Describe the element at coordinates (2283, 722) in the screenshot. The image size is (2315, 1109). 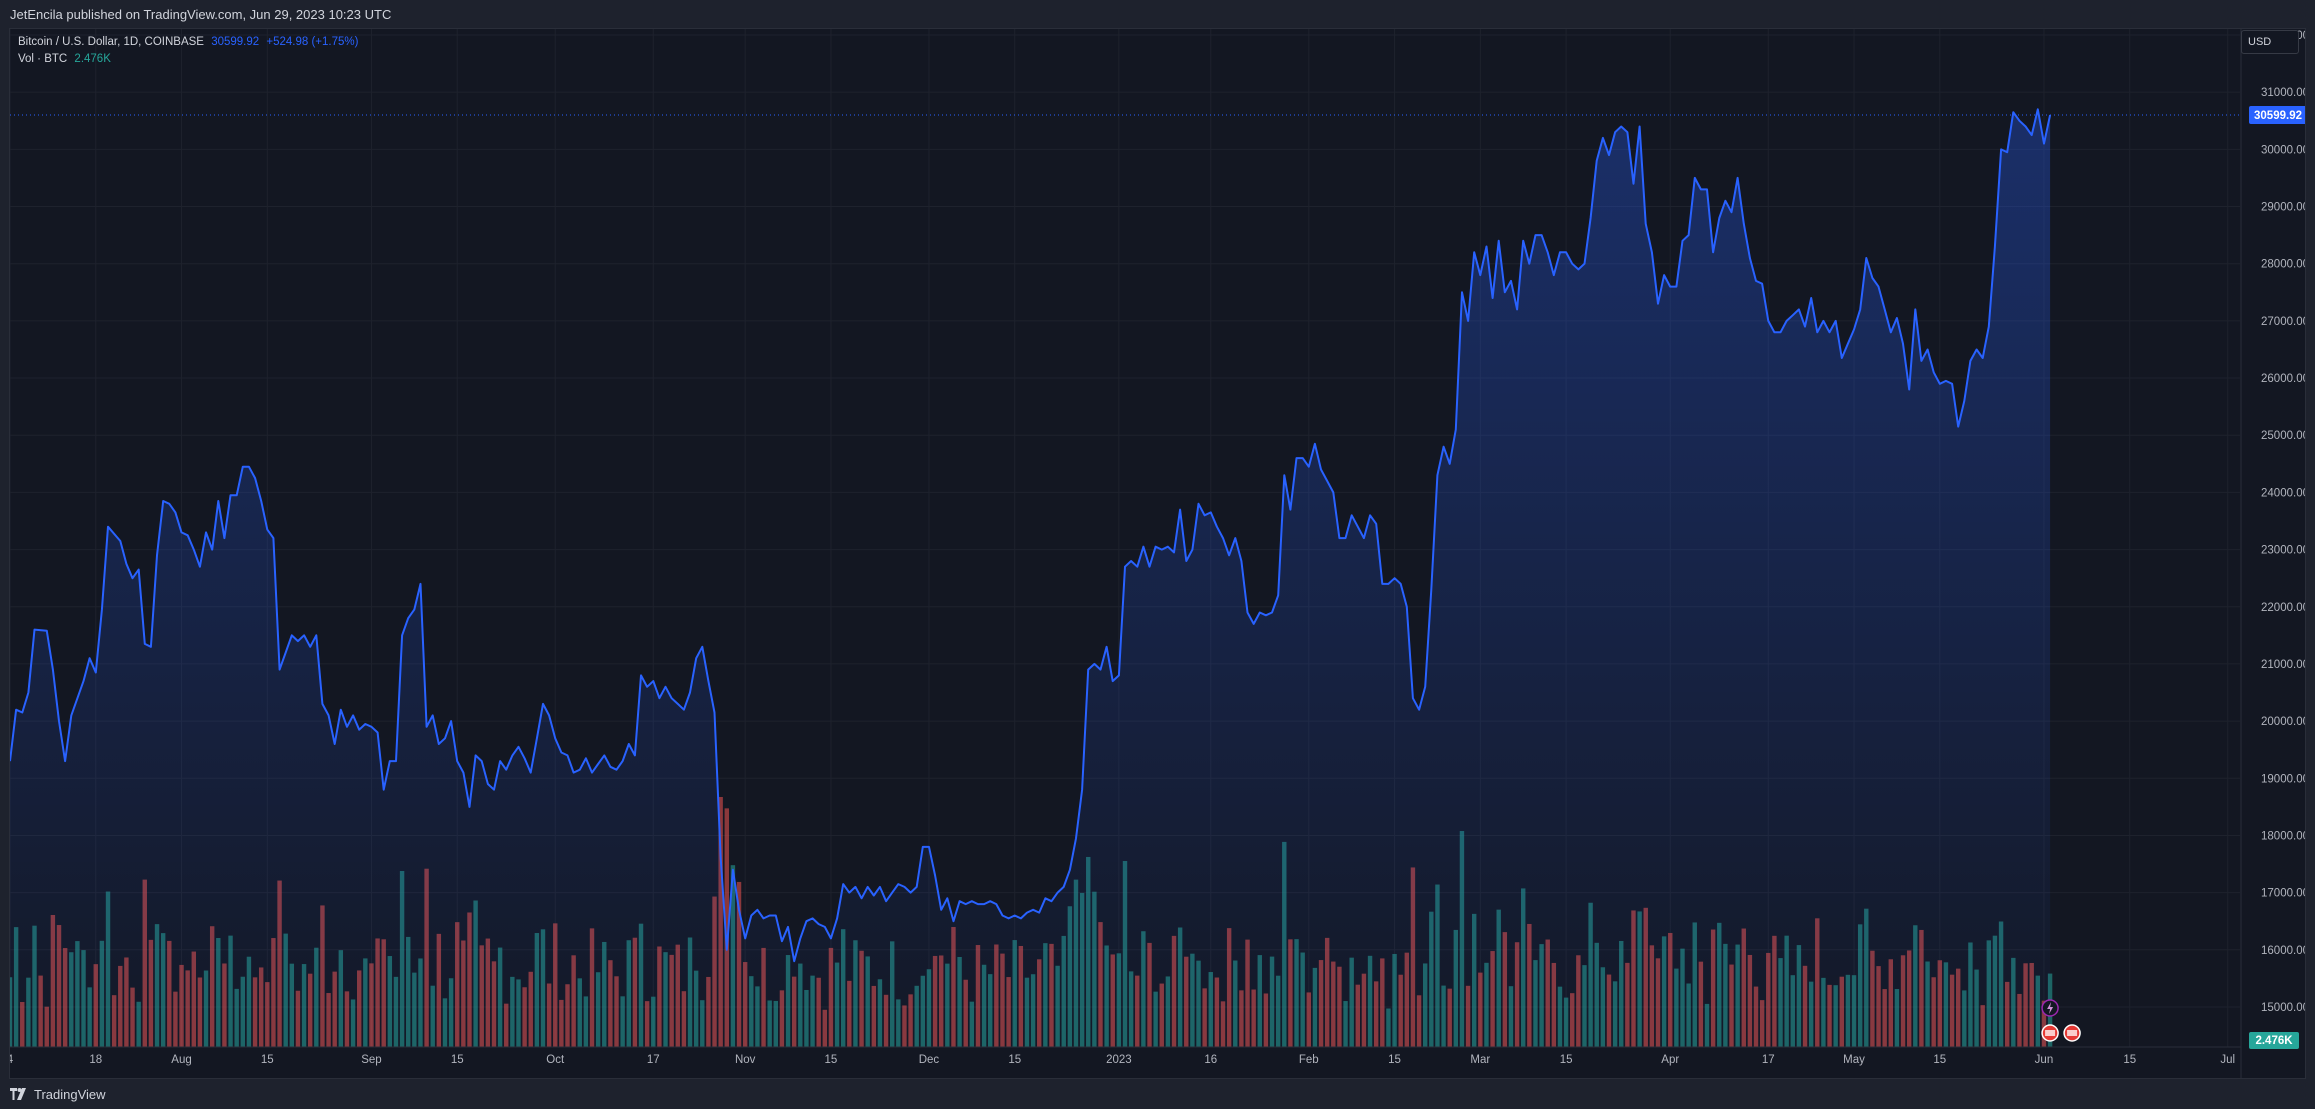
I see `price-axis-label: 20000.00` at that location.